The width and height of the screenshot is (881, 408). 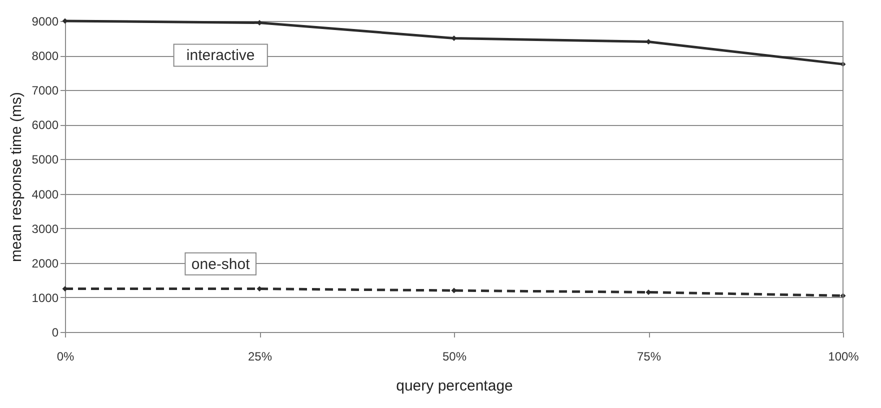 What do you see at coordinates (45, 125) in the screenshot?
I see `y-tick-label: 6000` at bounding box center [45, 125].